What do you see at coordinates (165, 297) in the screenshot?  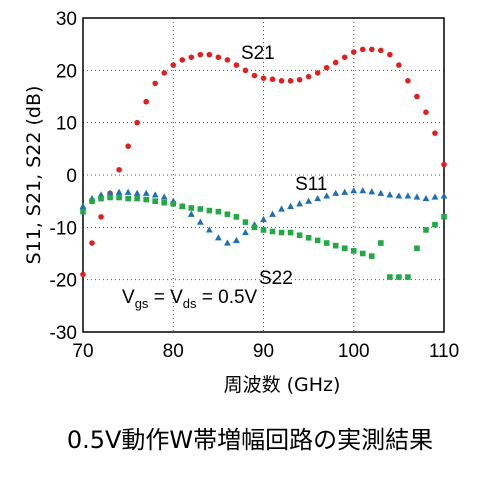 I see `condition-middle: = V` at bounding box center [165, 297].